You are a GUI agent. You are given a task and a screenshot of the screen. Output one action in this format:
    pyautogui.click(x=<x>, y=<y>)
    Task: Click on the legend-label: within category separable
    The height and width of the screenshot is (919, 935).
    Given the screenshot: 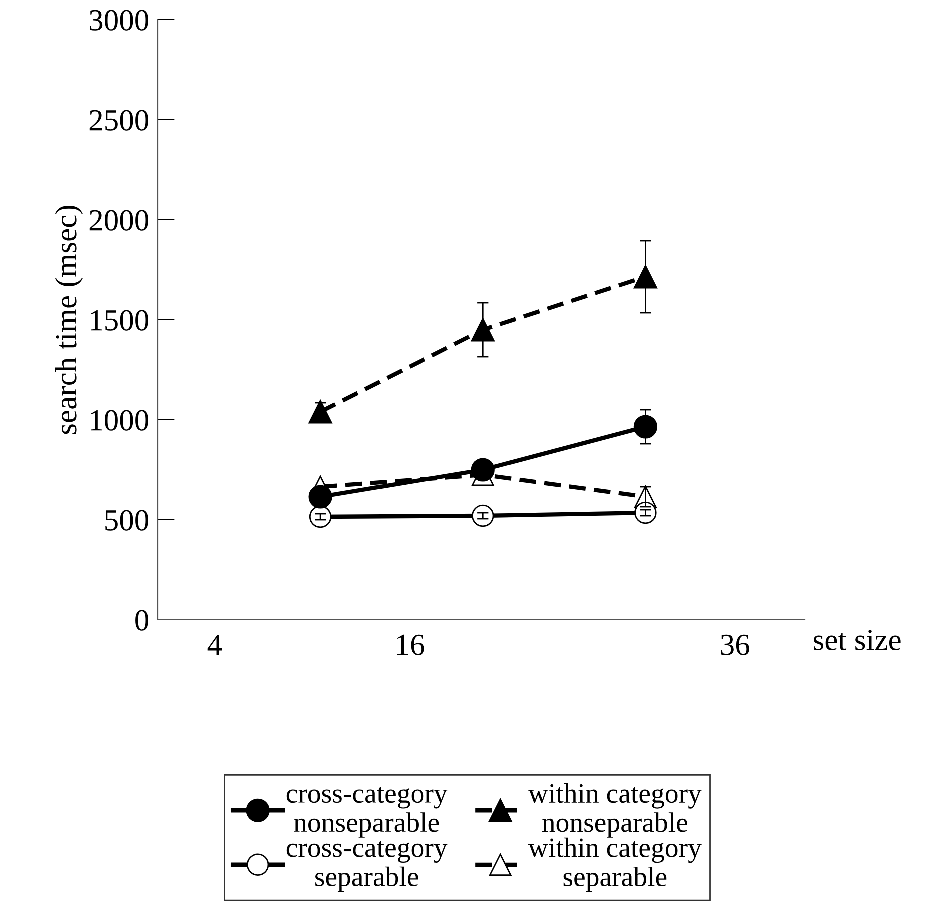 What is the action you would take?
    pyautogui.click(x=615, y=865)
    